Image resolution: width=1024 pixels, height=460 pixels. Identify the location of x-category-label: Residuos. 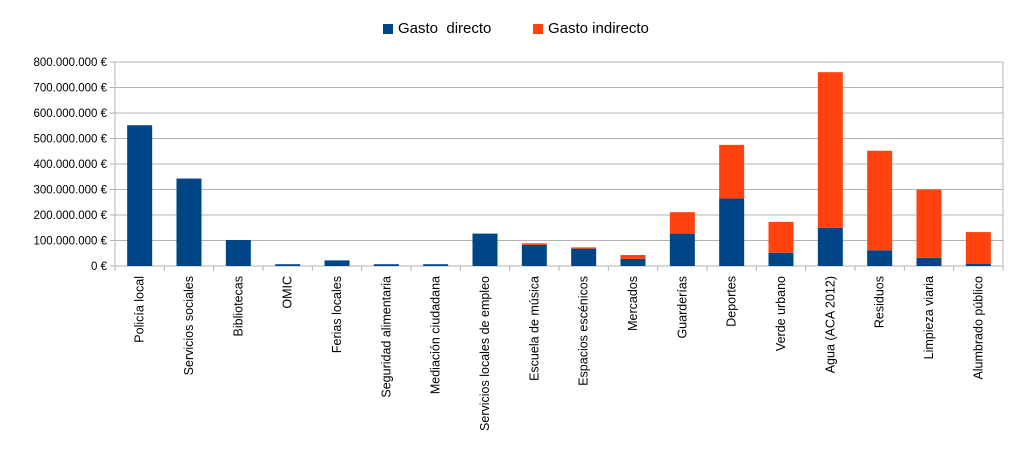
(880, 302).